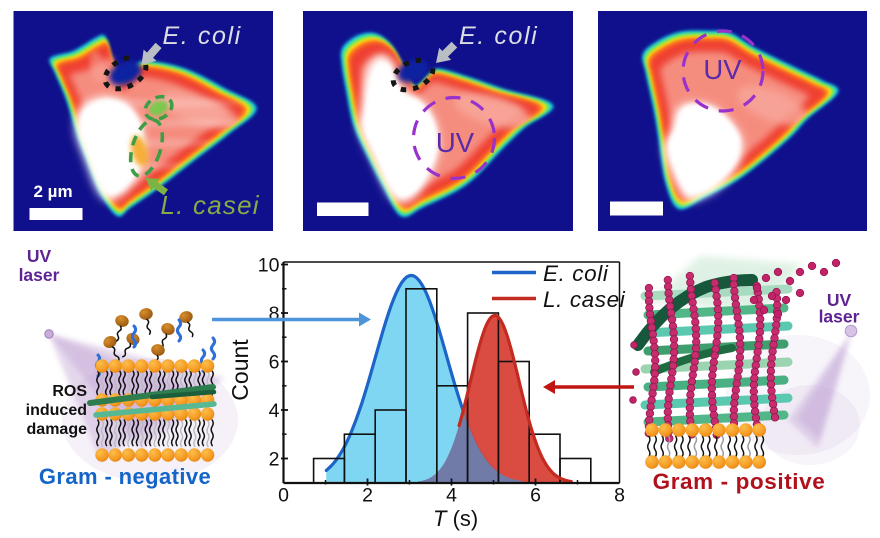 This screenshot has width=880, height=538. What do you see at coordinates (56, 410) in the screenshot?
I see `svg-text: induced` at bounding box center [56, 410].